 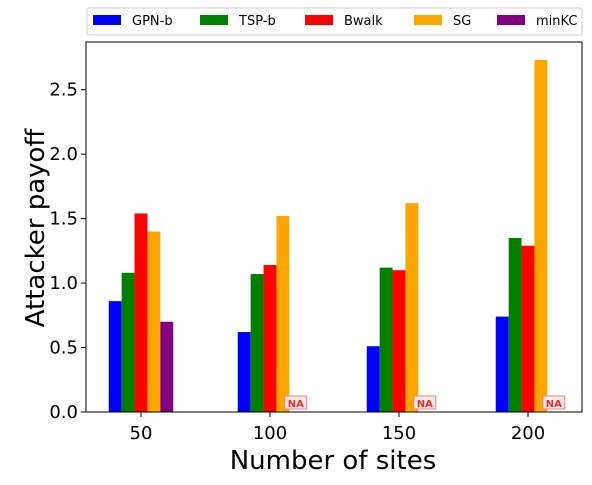 I want to click on legend-swatch-tsp-b, so click(x=214, y=20).